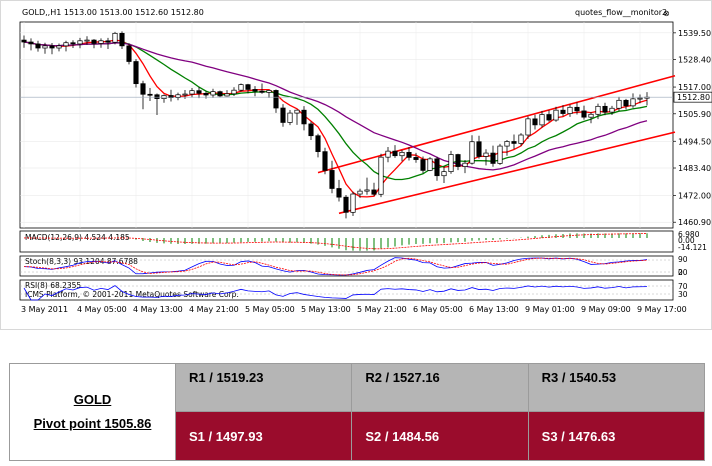 The width and height of the screenshot is (712, 466). I want to click on time-tick-label: 4 May 13:00, so click(158, 309).